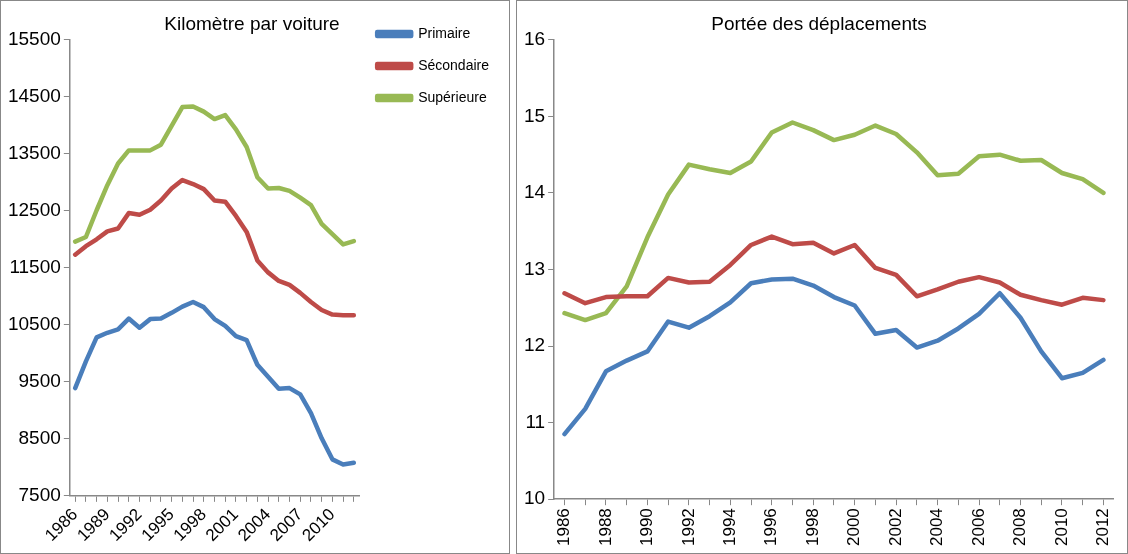 This screenshot has height=554, width=1128. I want to click on legend-label: Sécondaire, so click(454, 64).